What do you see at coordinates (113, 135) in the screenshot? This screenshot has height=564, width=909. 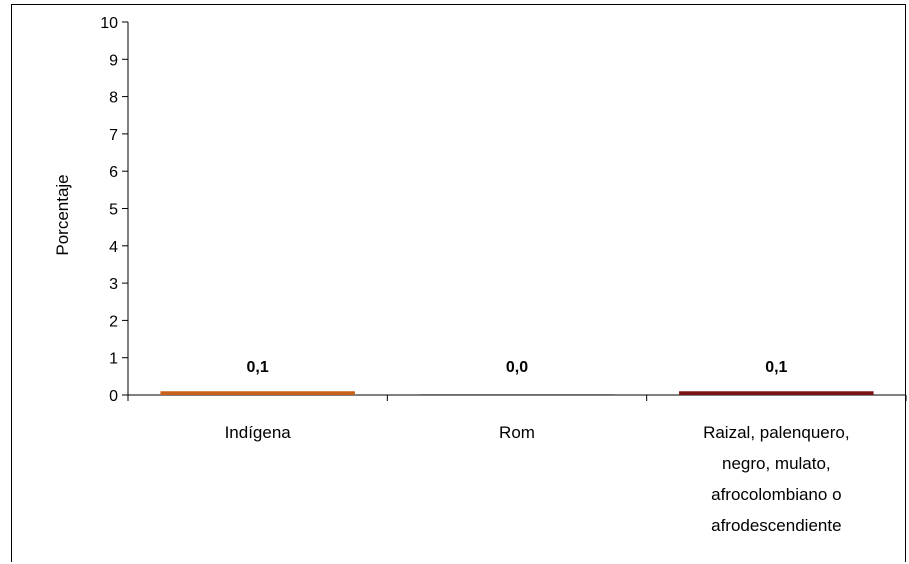 I see `y-tick-label: 7` at bounding box center [113, 135].